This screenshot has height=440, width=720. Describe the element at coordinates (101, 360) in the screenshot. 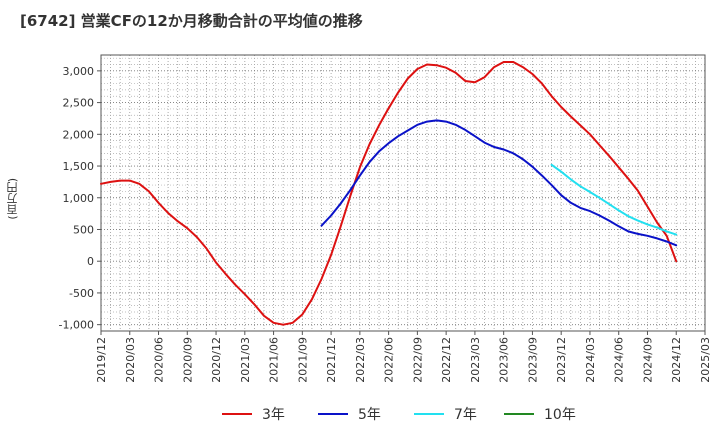

I see `x-tick-label: 2019/12` at that location.